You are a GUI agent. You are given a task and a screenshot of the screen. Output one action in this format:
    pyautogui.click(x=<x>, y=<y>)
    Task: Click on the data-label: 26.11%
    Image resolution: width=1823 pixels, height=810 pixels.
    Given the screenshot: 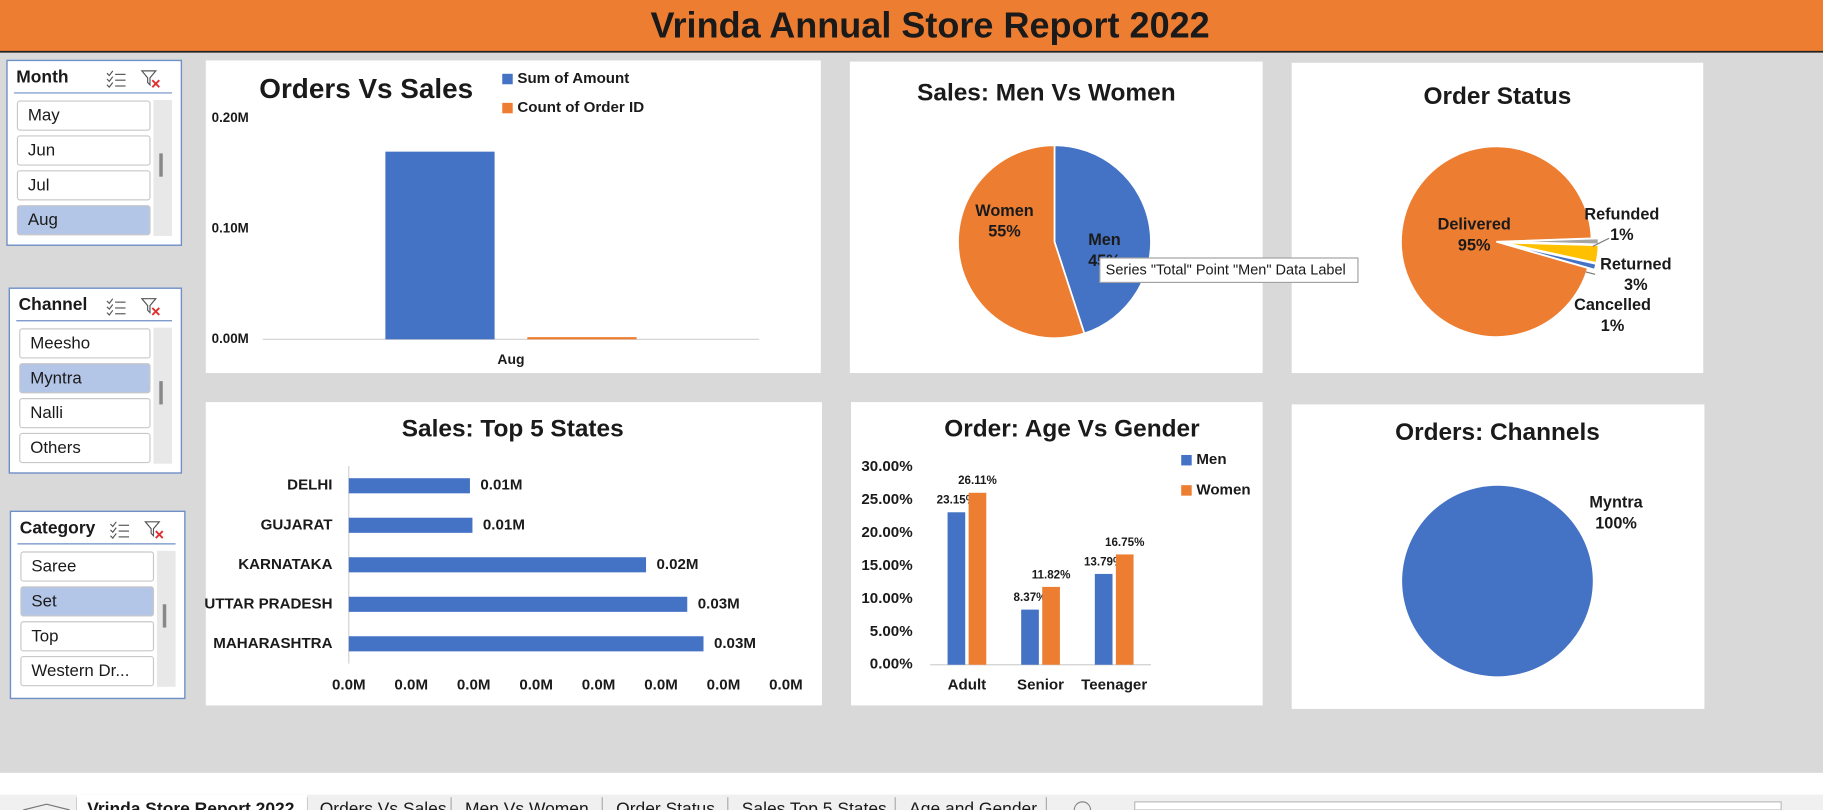 What is the action you would take?
    pyautogui.click(x=977, y=480)
    